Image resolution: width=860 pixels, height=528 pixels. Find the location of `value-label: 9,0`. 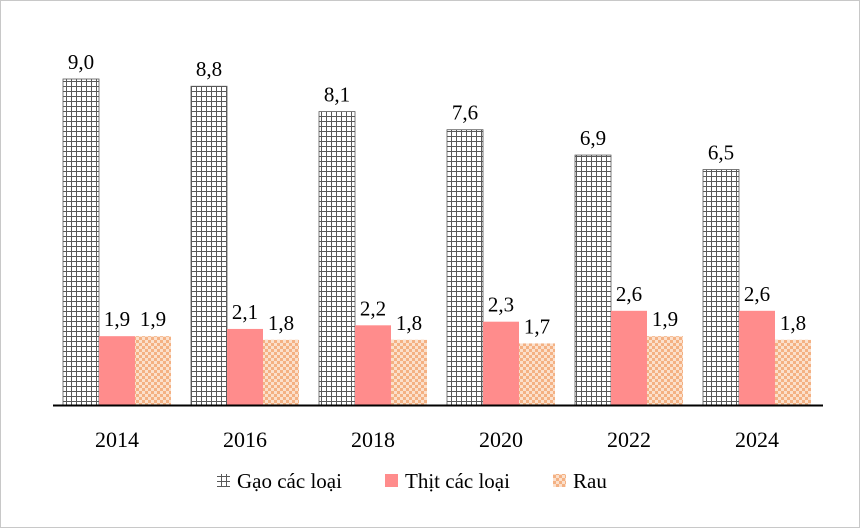

value-label: 9,0 is located at coordinates (81, 62).